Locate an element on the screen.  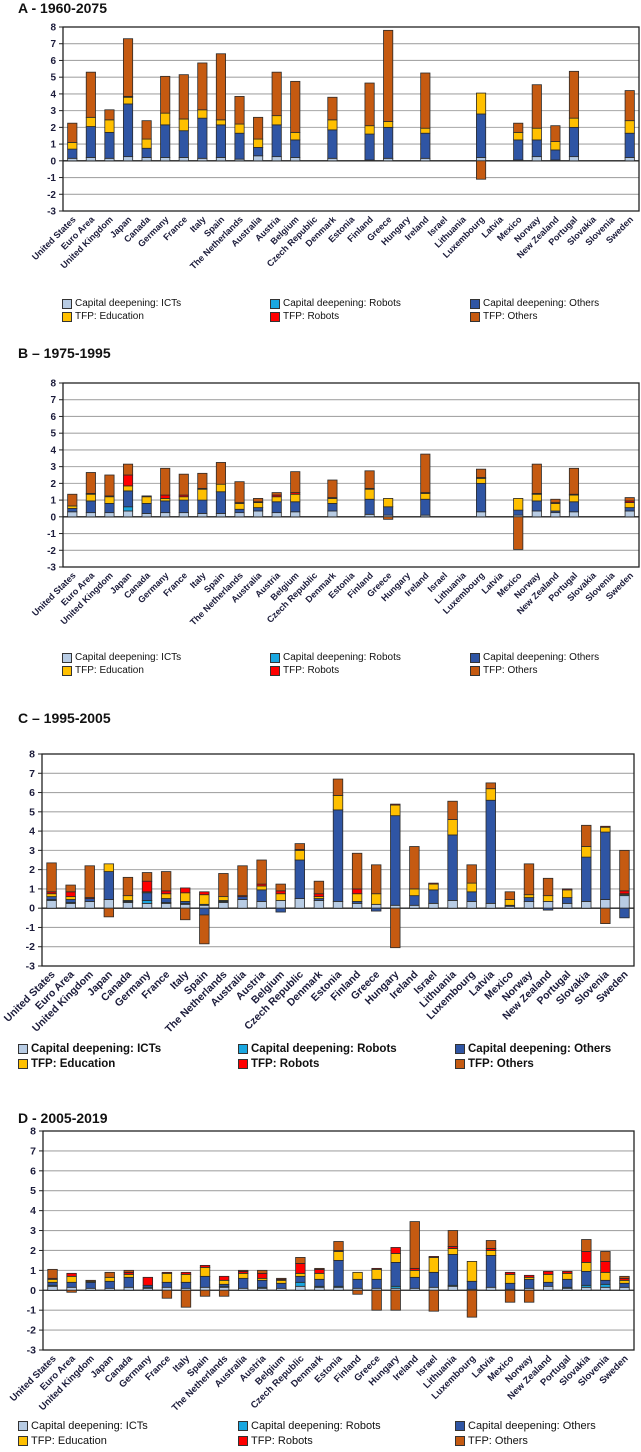
panel-b-bar-luxembourg-capital-deepening-icts is located at coordinates (481, 514).